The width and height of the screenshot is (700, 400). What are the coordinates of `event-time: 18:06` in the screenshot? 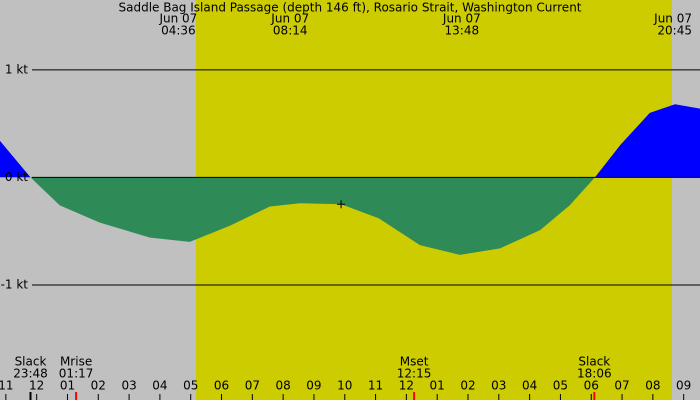 It's located at (594, 374).